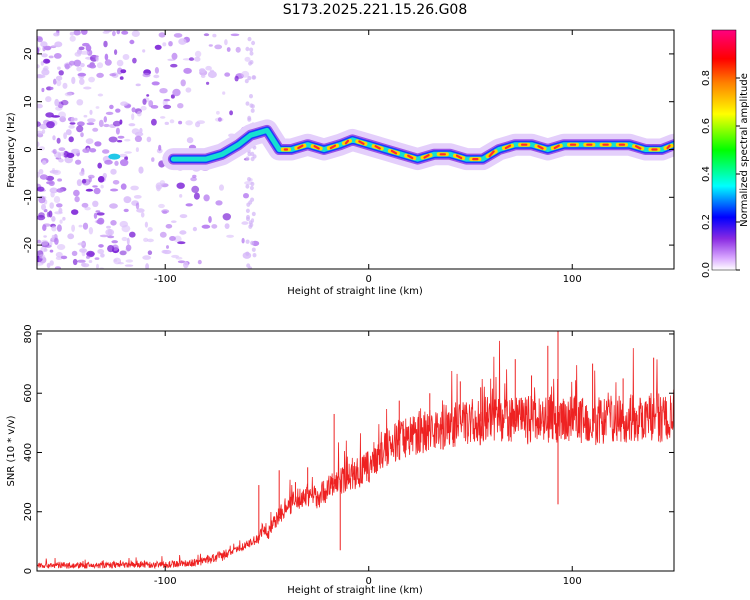 This screenshot has width=750, height=600. Describe the element at coordinates (28, 101) in the screenshot. I see `y-tick-label: 10` at that location.